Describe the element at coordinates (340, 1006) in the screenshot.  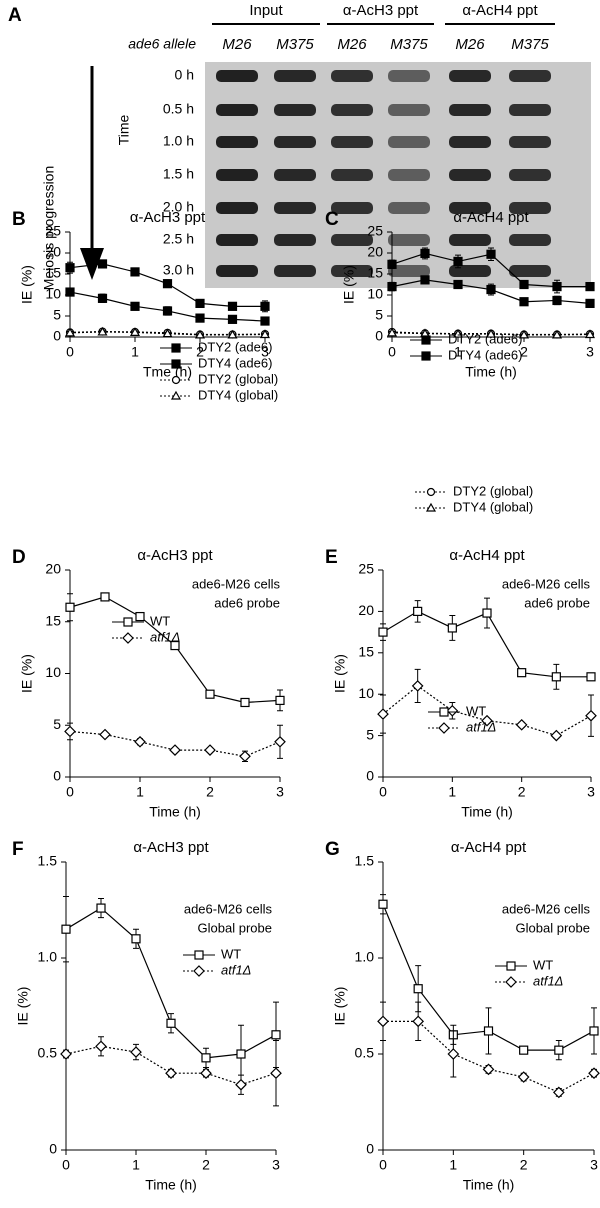
I see `y-axis-label: IE (%)` at that location.